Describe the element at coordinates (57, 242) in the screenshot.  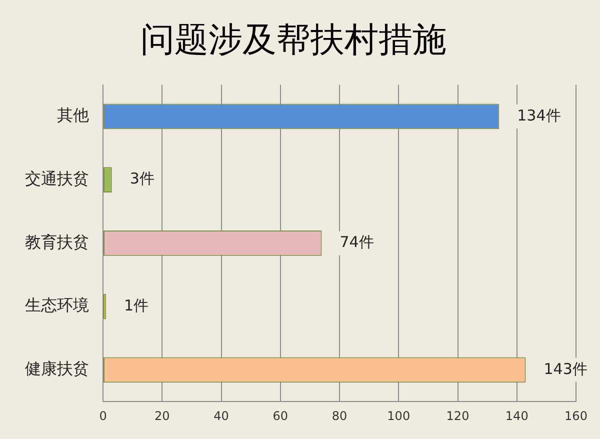
I see `y-tick-label: 教育扶贫` at that location.